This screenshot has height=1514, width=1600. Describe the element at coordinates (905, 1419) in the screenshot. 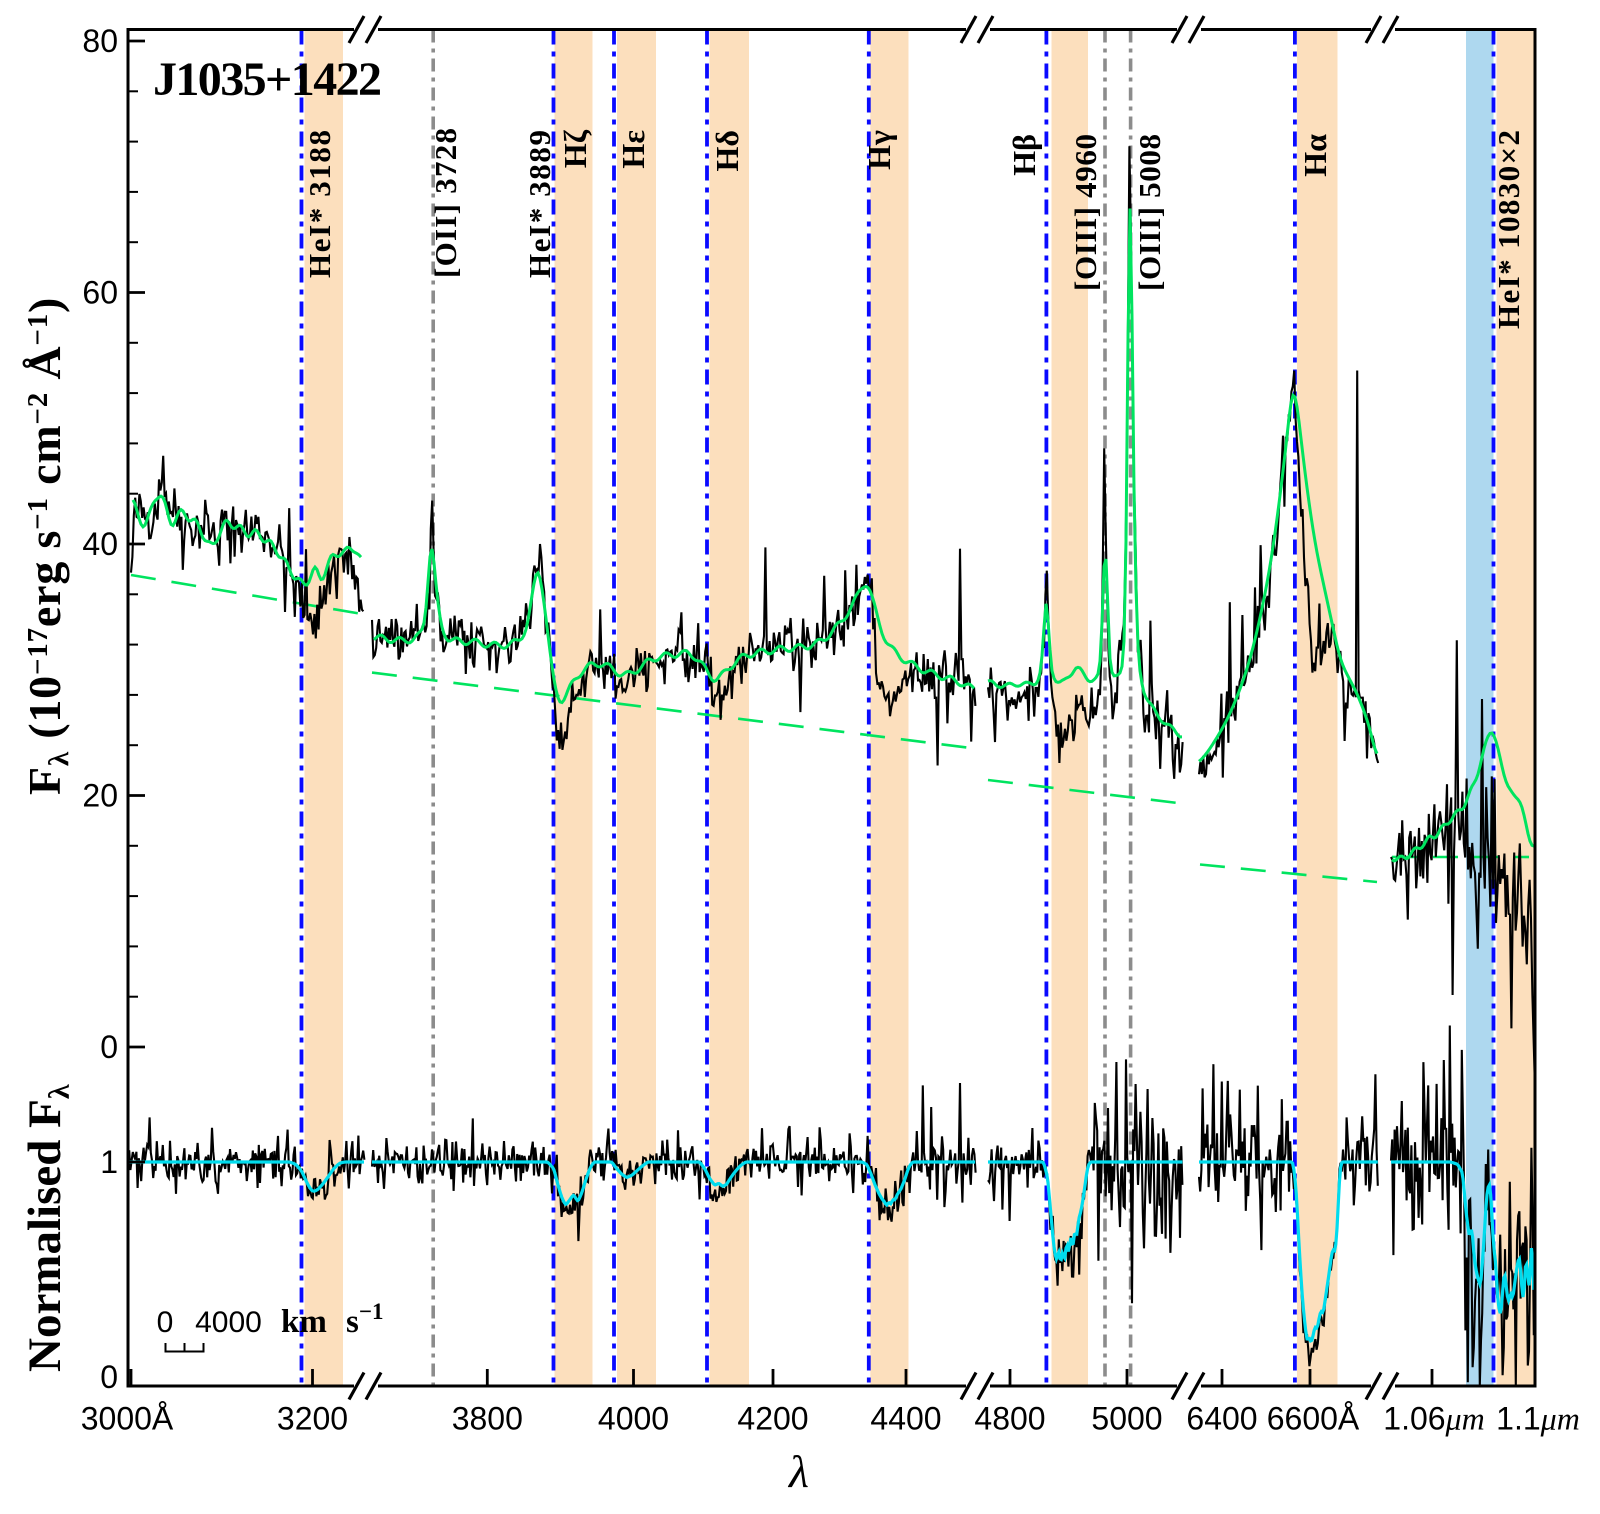

I see `svg-text: 4400` at that location.